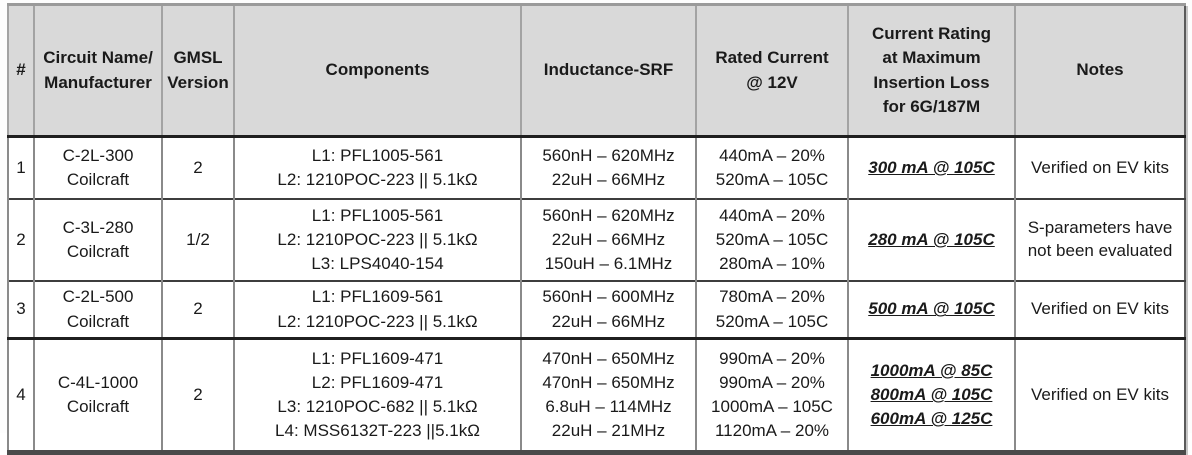 Image resolution: width=1192 pixels, height=455 pixels. I want to click on header-label: Insertion Loss, so click(931, 82).